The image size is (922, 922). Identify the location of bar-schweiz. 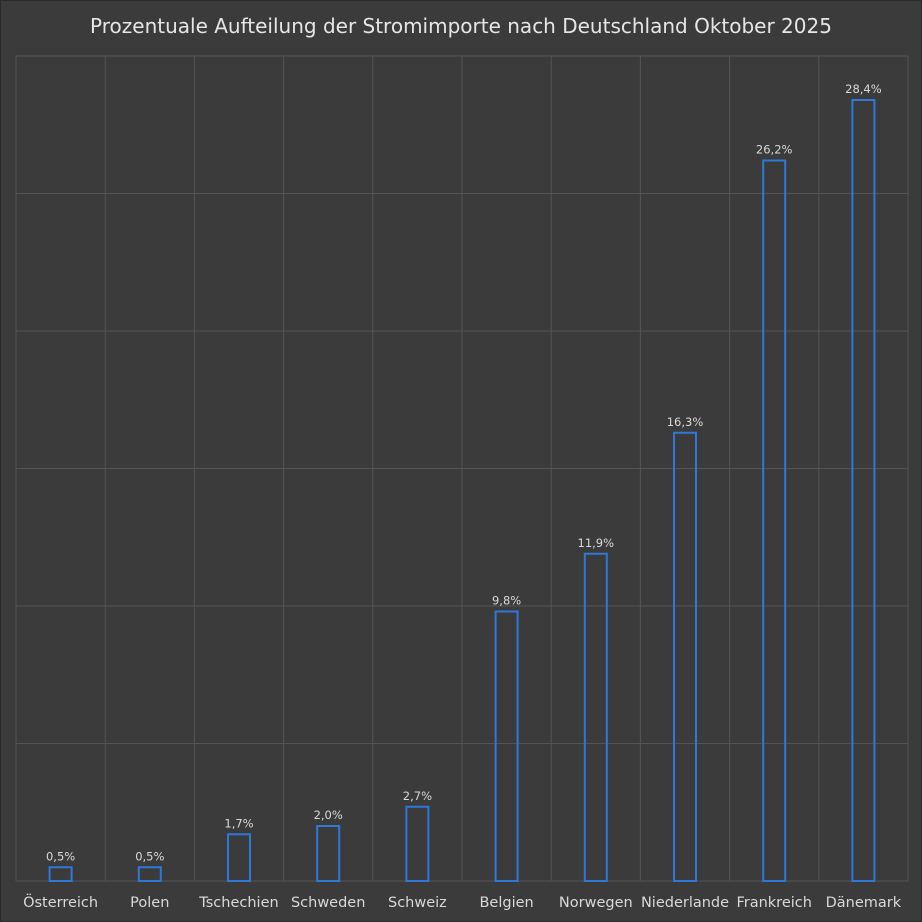
(417, 843).